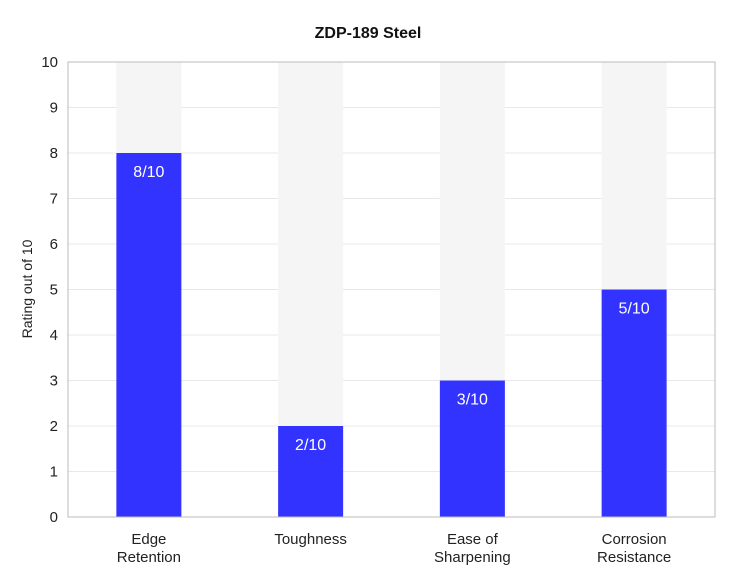 The image size is (736, 584). I want to click on bar-value-label: 8/10, so click(148, 172).